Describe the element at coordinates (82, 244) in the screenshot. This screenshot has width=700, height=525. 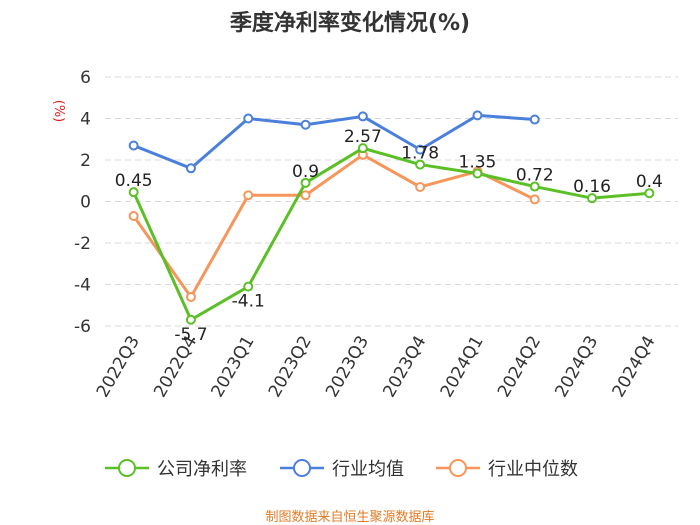
I see `y-tick-label: -2` at that location.